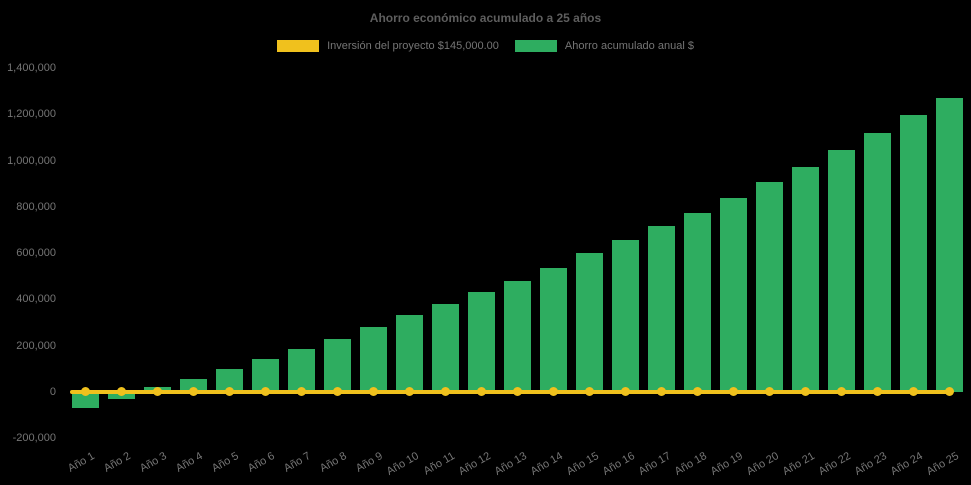  What do you see at coordinates (333, 462) in the screenshot?
I see `x-tick-label: Año 8` at bounding box center [333, 462].